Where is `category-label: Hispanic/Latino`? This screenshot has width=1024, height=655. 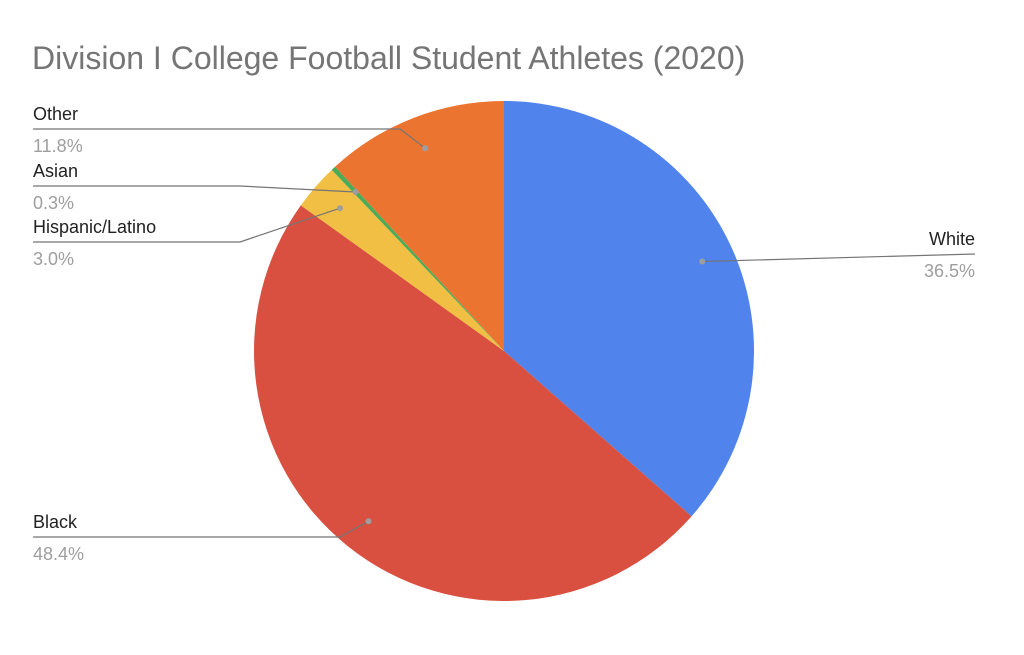 category-label: Hispanic/Latino is located at coordinates (94, 227).